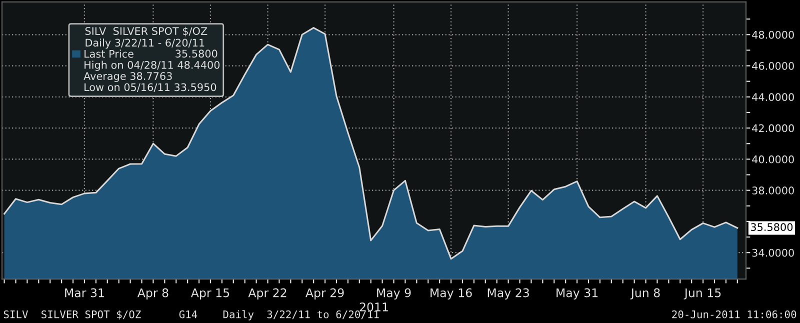 Image resolution: width=800 pixels, height=323 pixels. What do you see at coordinates (325, 294) in the screenshot?
I see `x-tick-label: Apr 29` at bounding box center [325, 294].